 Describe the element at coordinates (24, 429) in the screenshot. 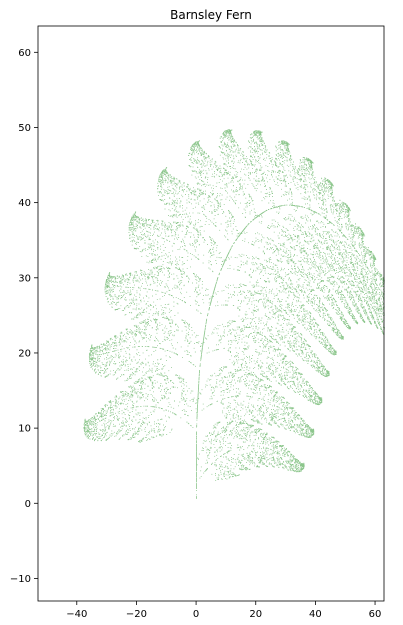

I see `y-tick-label: 10` at that location.